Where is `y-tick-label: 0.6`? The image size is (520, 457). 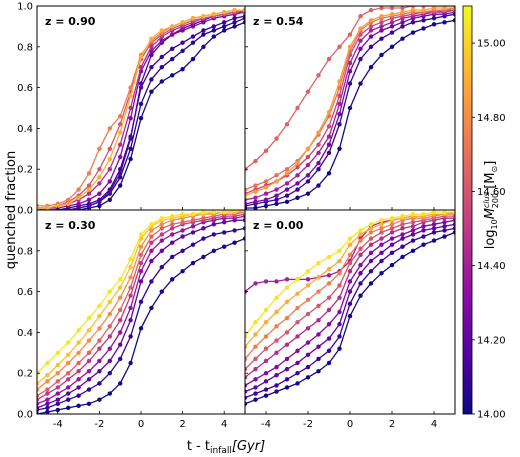
y-tick-label: 0.6 is located at coordinates (25, 88).